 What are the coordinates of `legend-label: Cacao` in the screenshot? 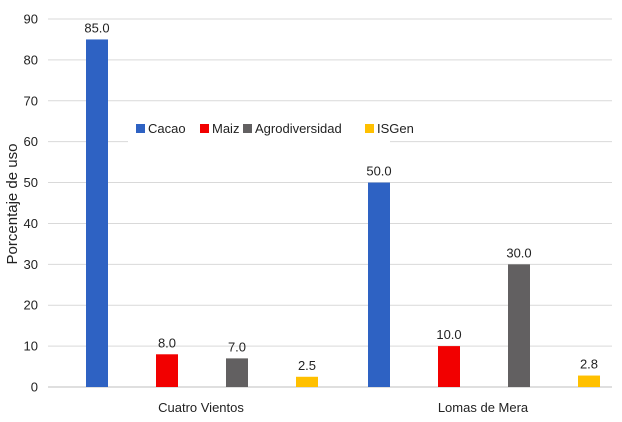 It's located at (167, 128).